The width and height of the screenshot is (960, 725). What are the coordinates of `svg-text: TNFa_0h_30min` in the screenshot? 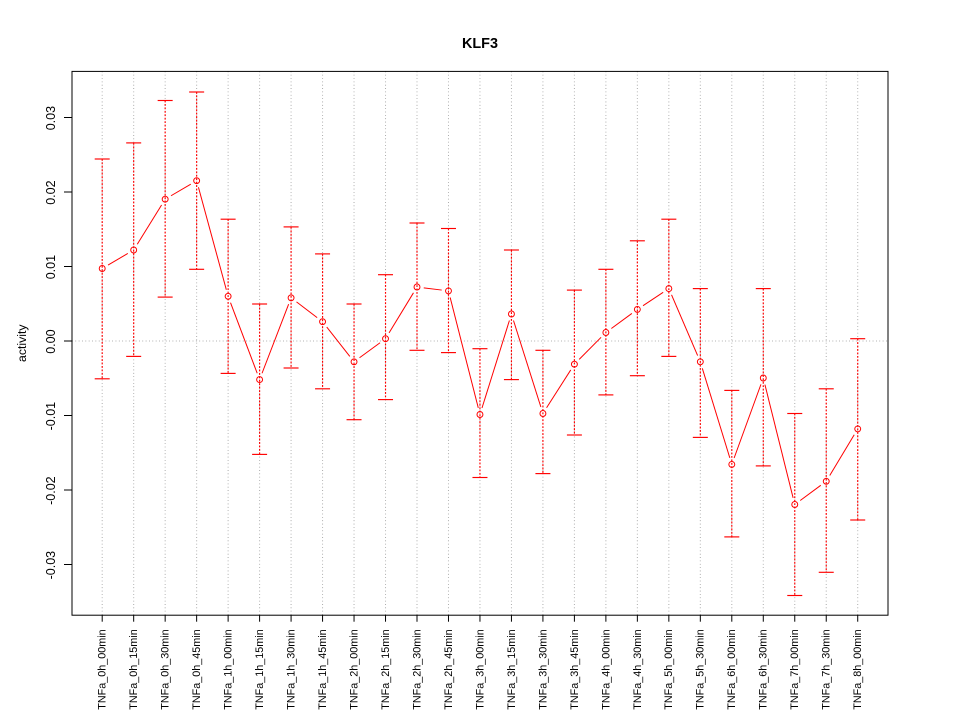 It's located at (166, 669).